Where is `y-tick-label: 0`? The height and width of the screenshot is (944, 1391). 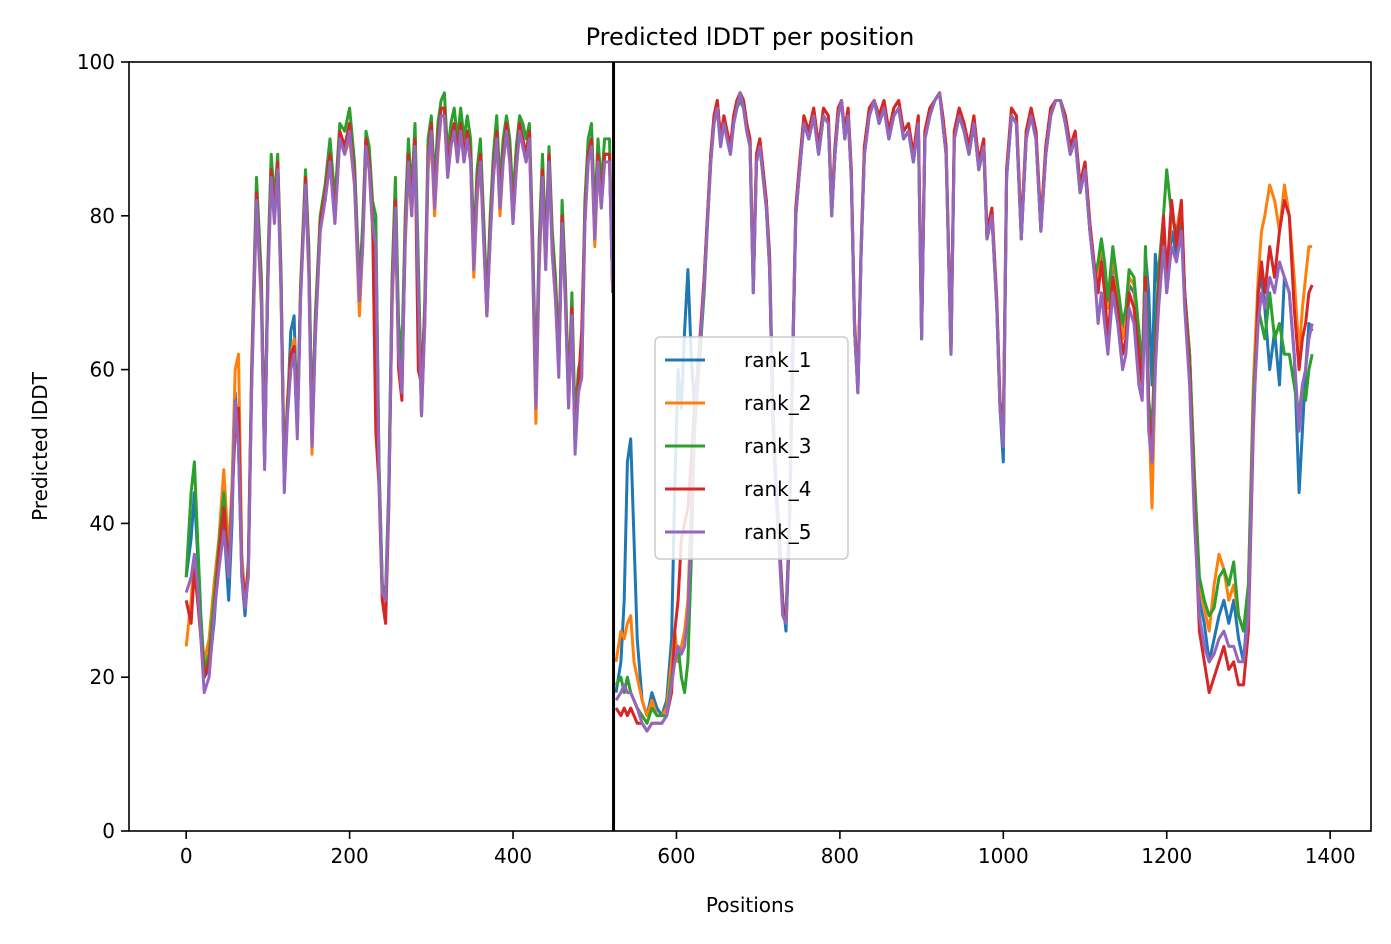
y-tick-label: 0 is located at coordinates (108, 831).